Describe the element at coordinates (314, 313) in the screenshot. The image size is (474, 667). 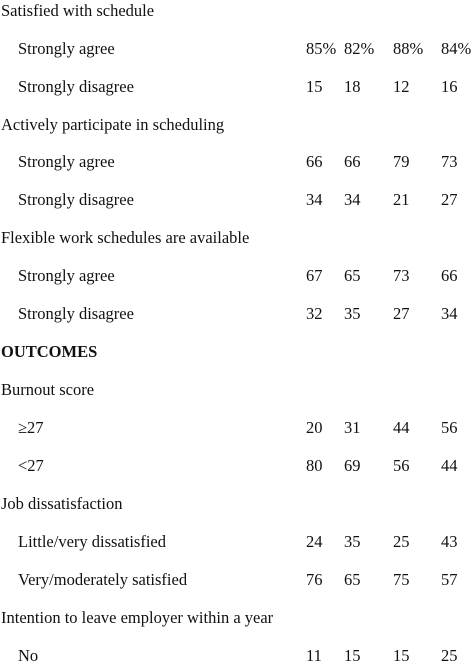
I see `cell-col-1: 32` at that location.